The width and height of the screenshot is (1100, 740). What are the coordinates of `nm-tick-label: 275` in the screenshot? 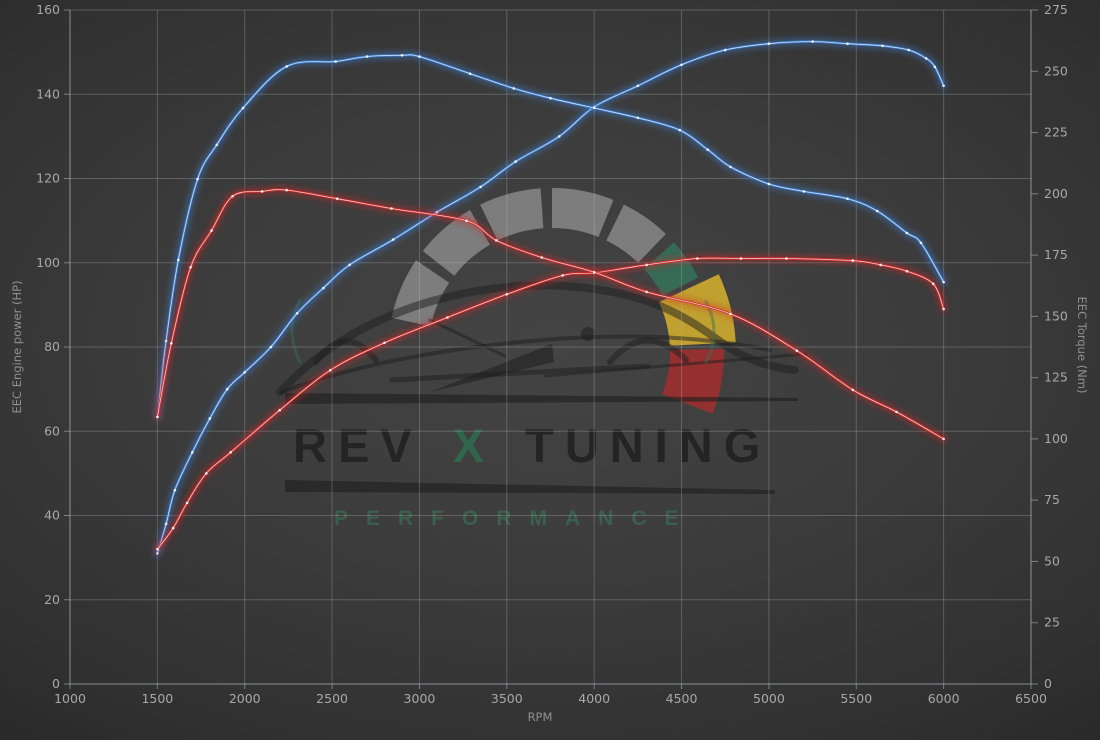 It's located at (1056, 9).